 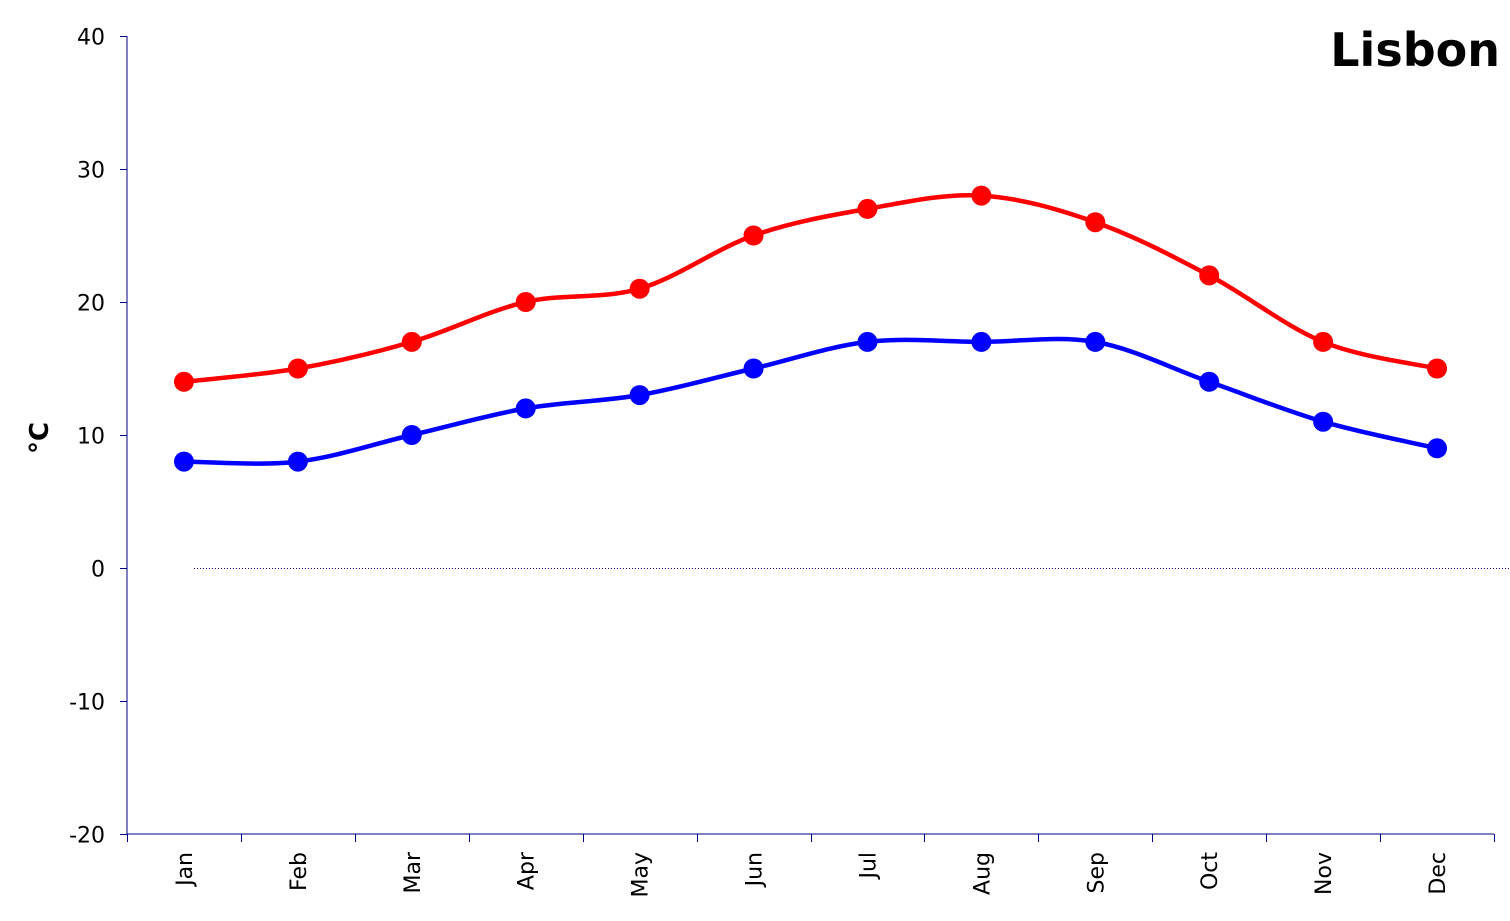 I want to click on y-tick-label: 20, so click(x=91, y=304).